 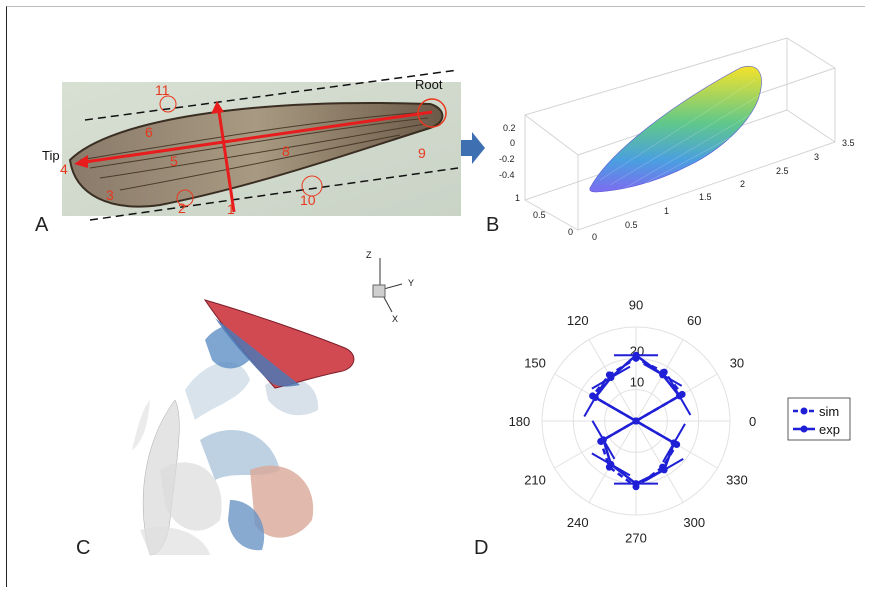 I want to click on marker-11-circle, so click(x=168, y=104).